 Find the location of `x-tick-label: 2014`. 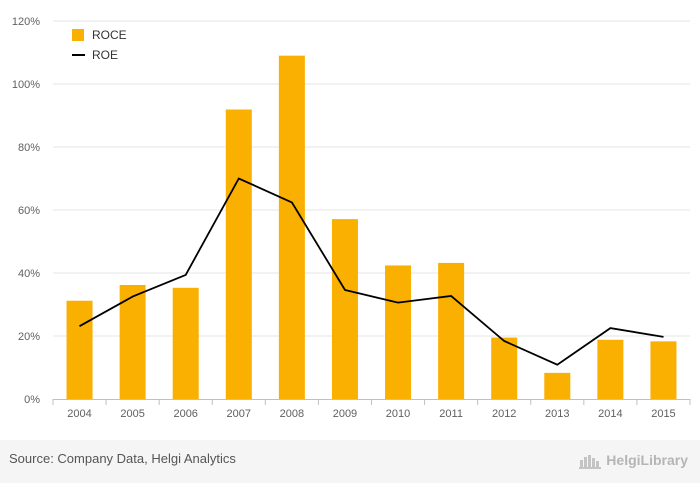

x-tick-label: 2014 is located at coordinates (610, 414).